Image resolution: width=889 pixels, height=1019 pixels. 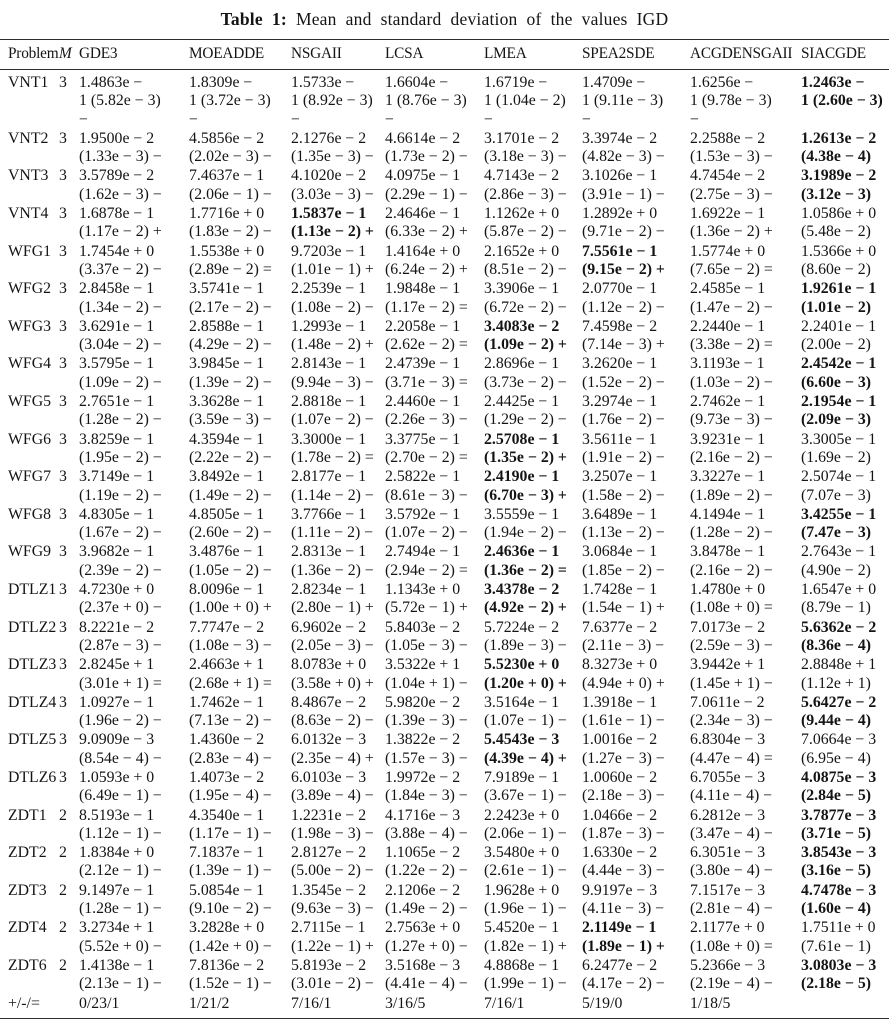 I want to click on value-cell: 1.6719e −1 (1.04e − 2) −, so click(x=533, y=99).